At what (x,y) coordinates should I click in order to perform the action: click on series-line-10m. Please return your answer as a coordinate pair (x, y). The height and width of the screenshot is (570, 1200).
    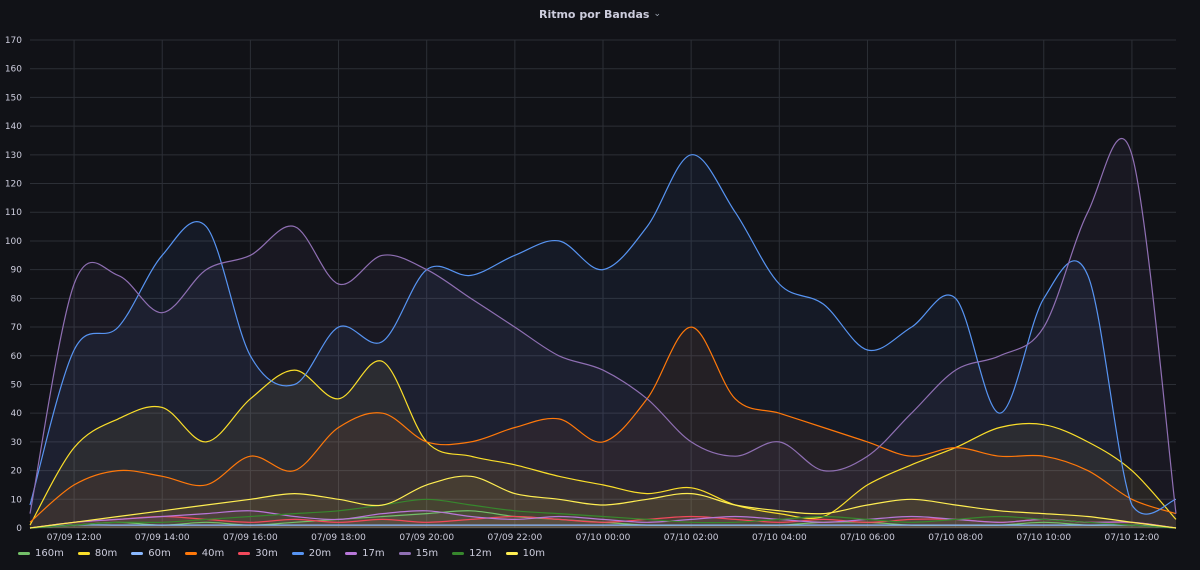
    Looking at the image, I should click on (603, 502).